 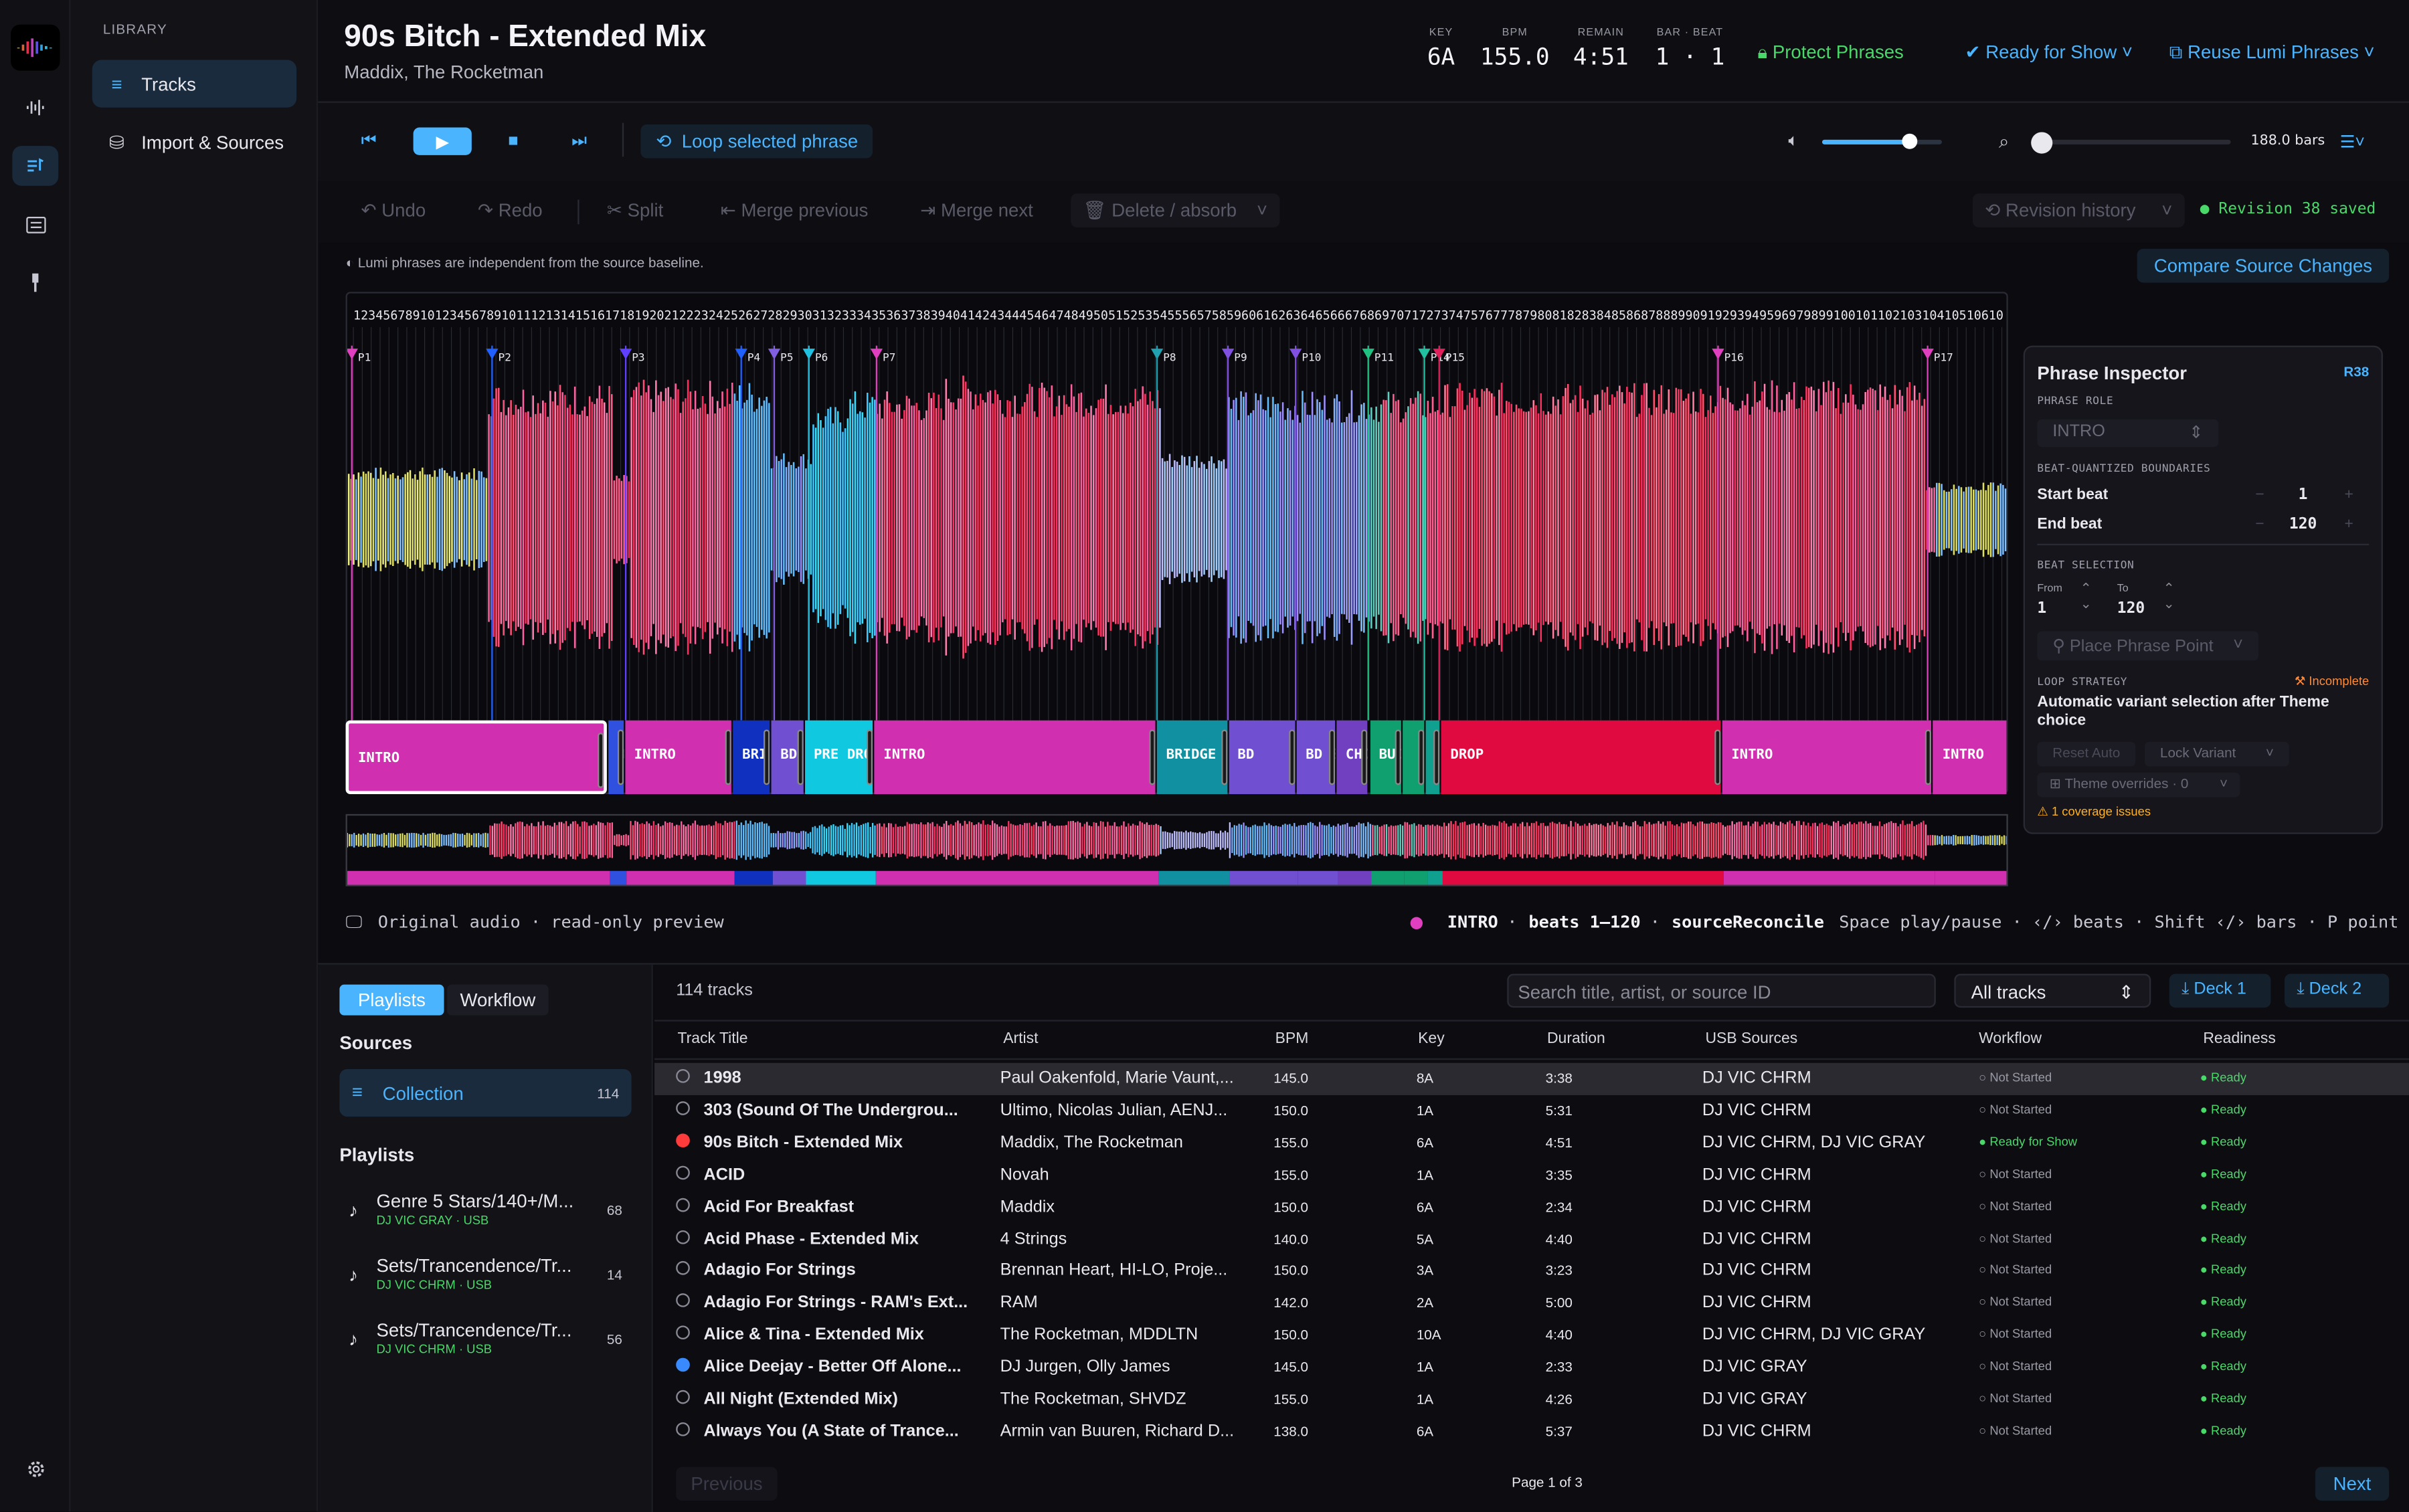 What do you see at coordinates (2079, 210) in the screenshot?
I see `revision-history-dropdown: ⟲ Revision history ˅` at bounding box center [2079, 210].